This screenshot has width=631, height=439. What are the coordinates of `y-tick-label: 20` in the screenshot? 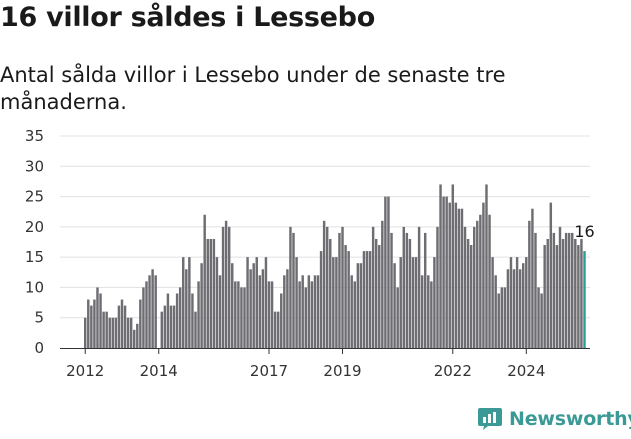 It's located at (34, 227).